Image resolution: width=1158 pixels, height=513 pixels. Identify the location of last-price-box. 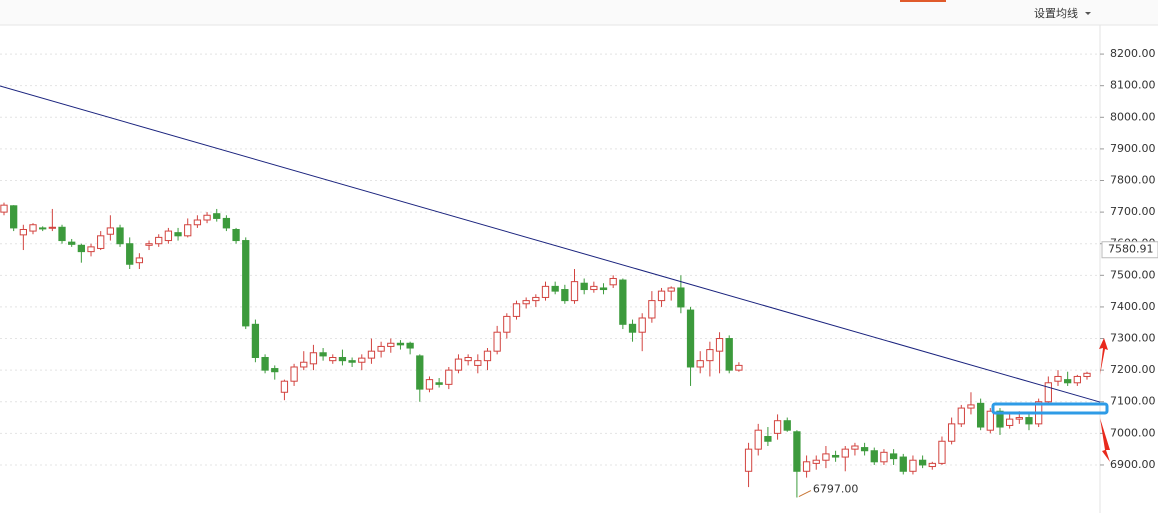
(1129, 250).